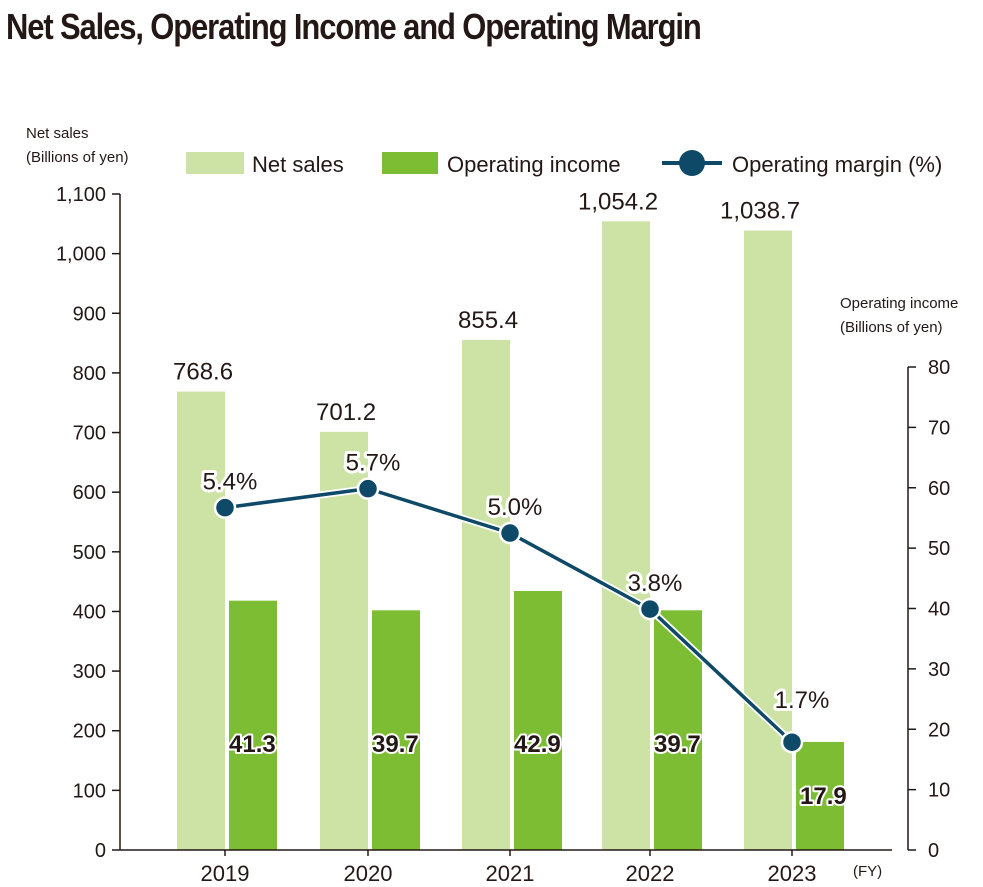 This screenshot has width=983, height=887. Describe the element at coordinates (89, 374) in the screenshot. I see `left-axis-tick-label: 800` at that location.